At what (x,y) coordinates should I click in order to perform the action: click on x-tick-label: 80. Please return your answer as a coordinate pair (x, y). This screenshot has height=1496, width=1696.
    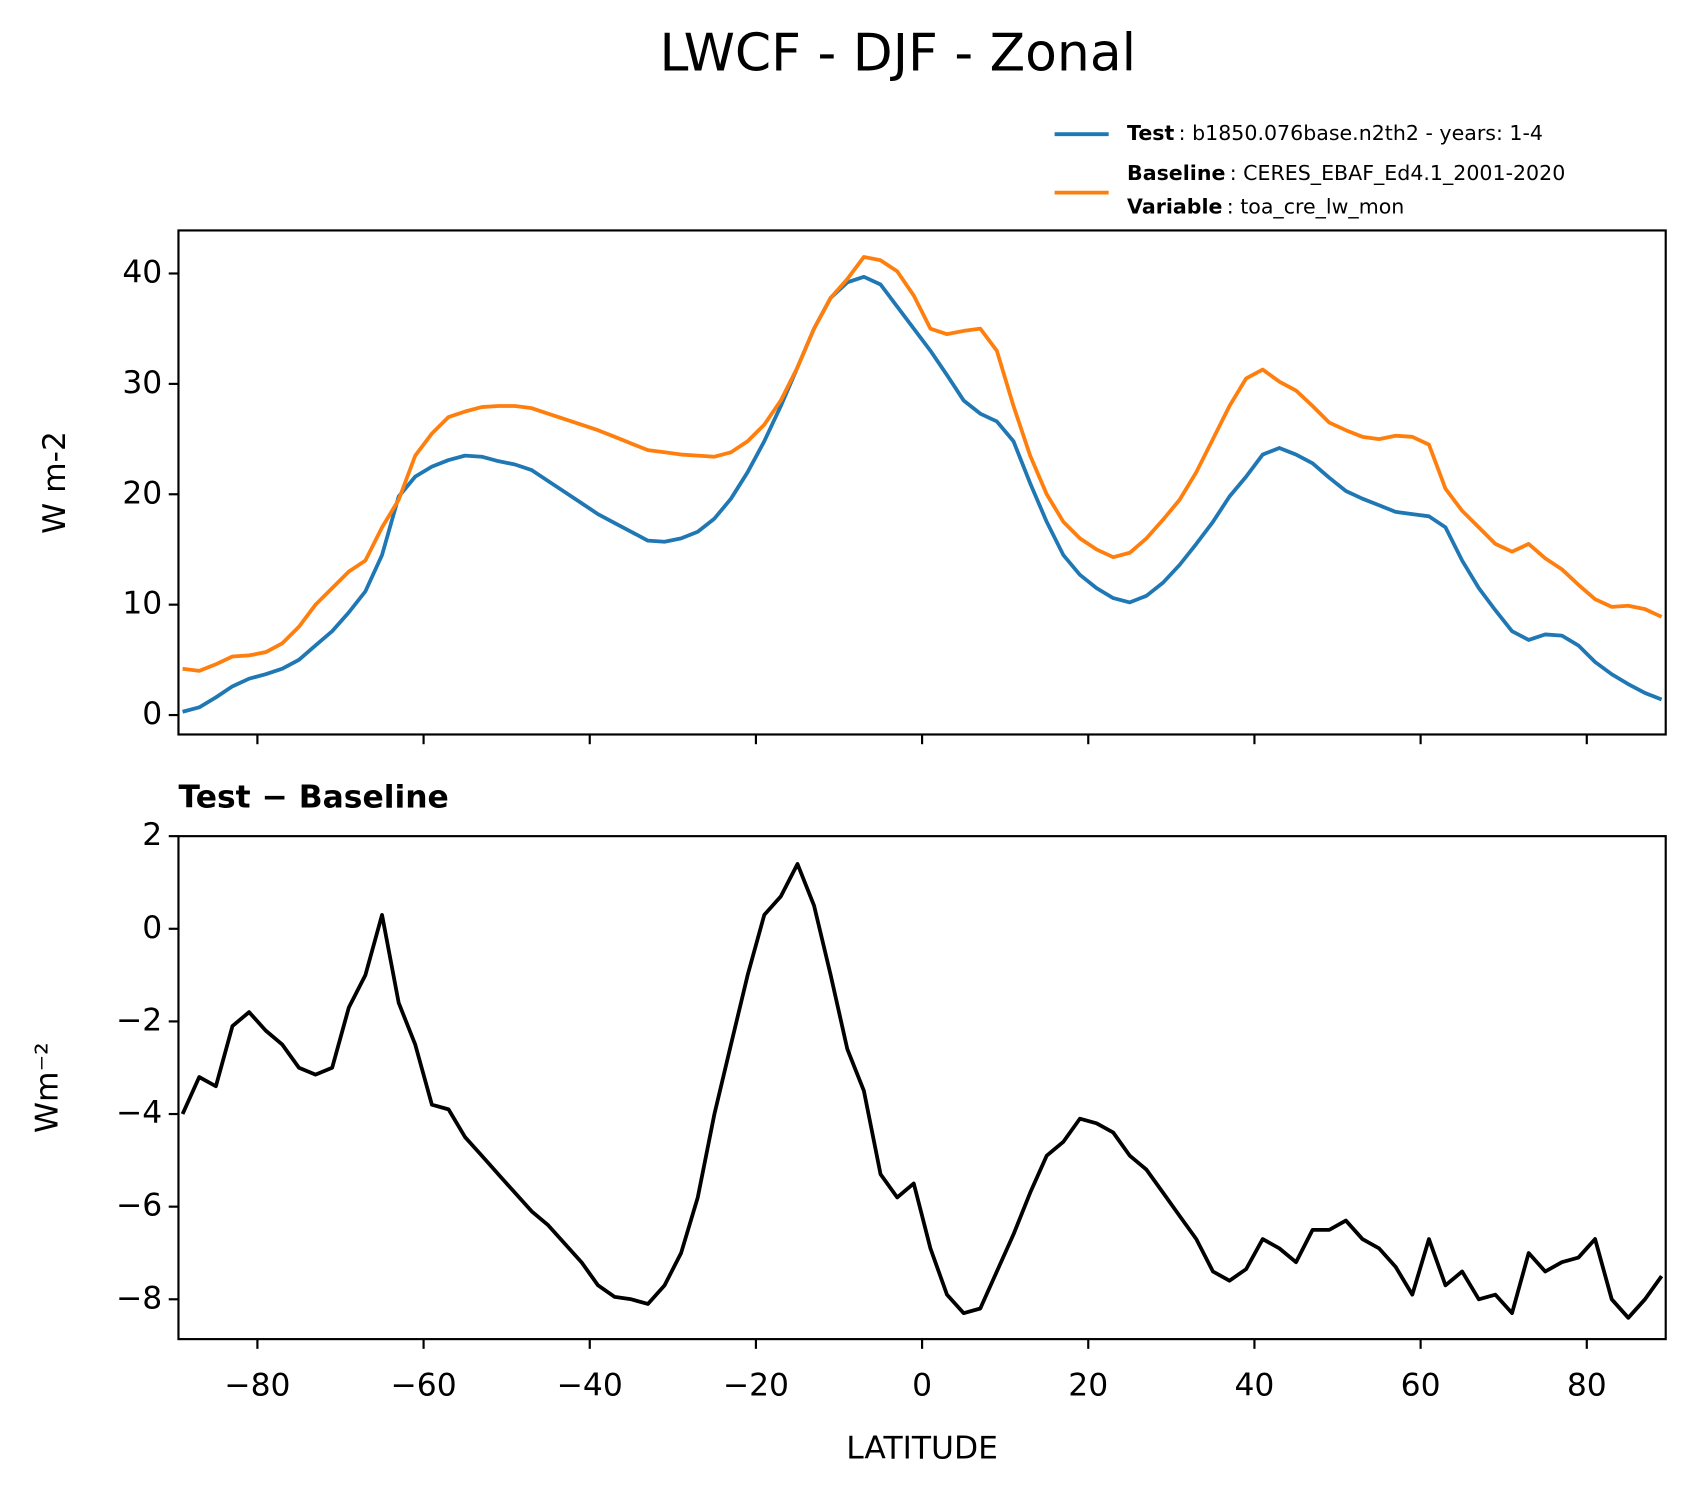
    Looking at the image, I should click on (1587, 1386).